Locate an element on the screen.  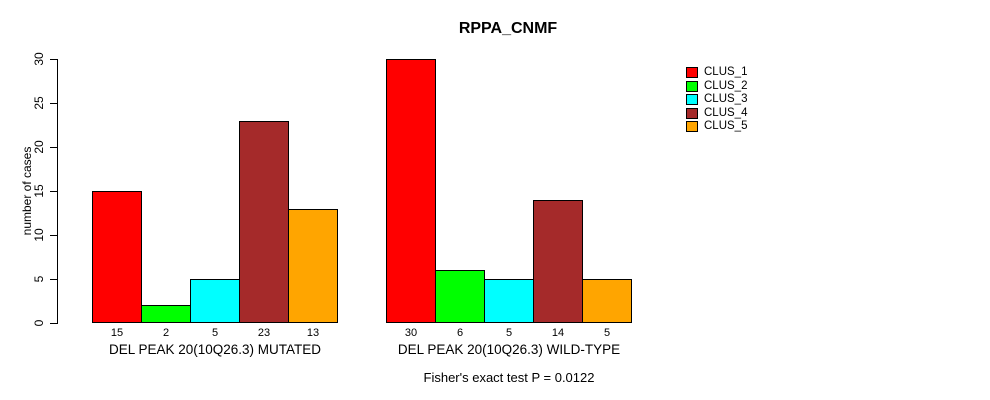
bar-value-label: 23 is located at coordinates (264, 333).